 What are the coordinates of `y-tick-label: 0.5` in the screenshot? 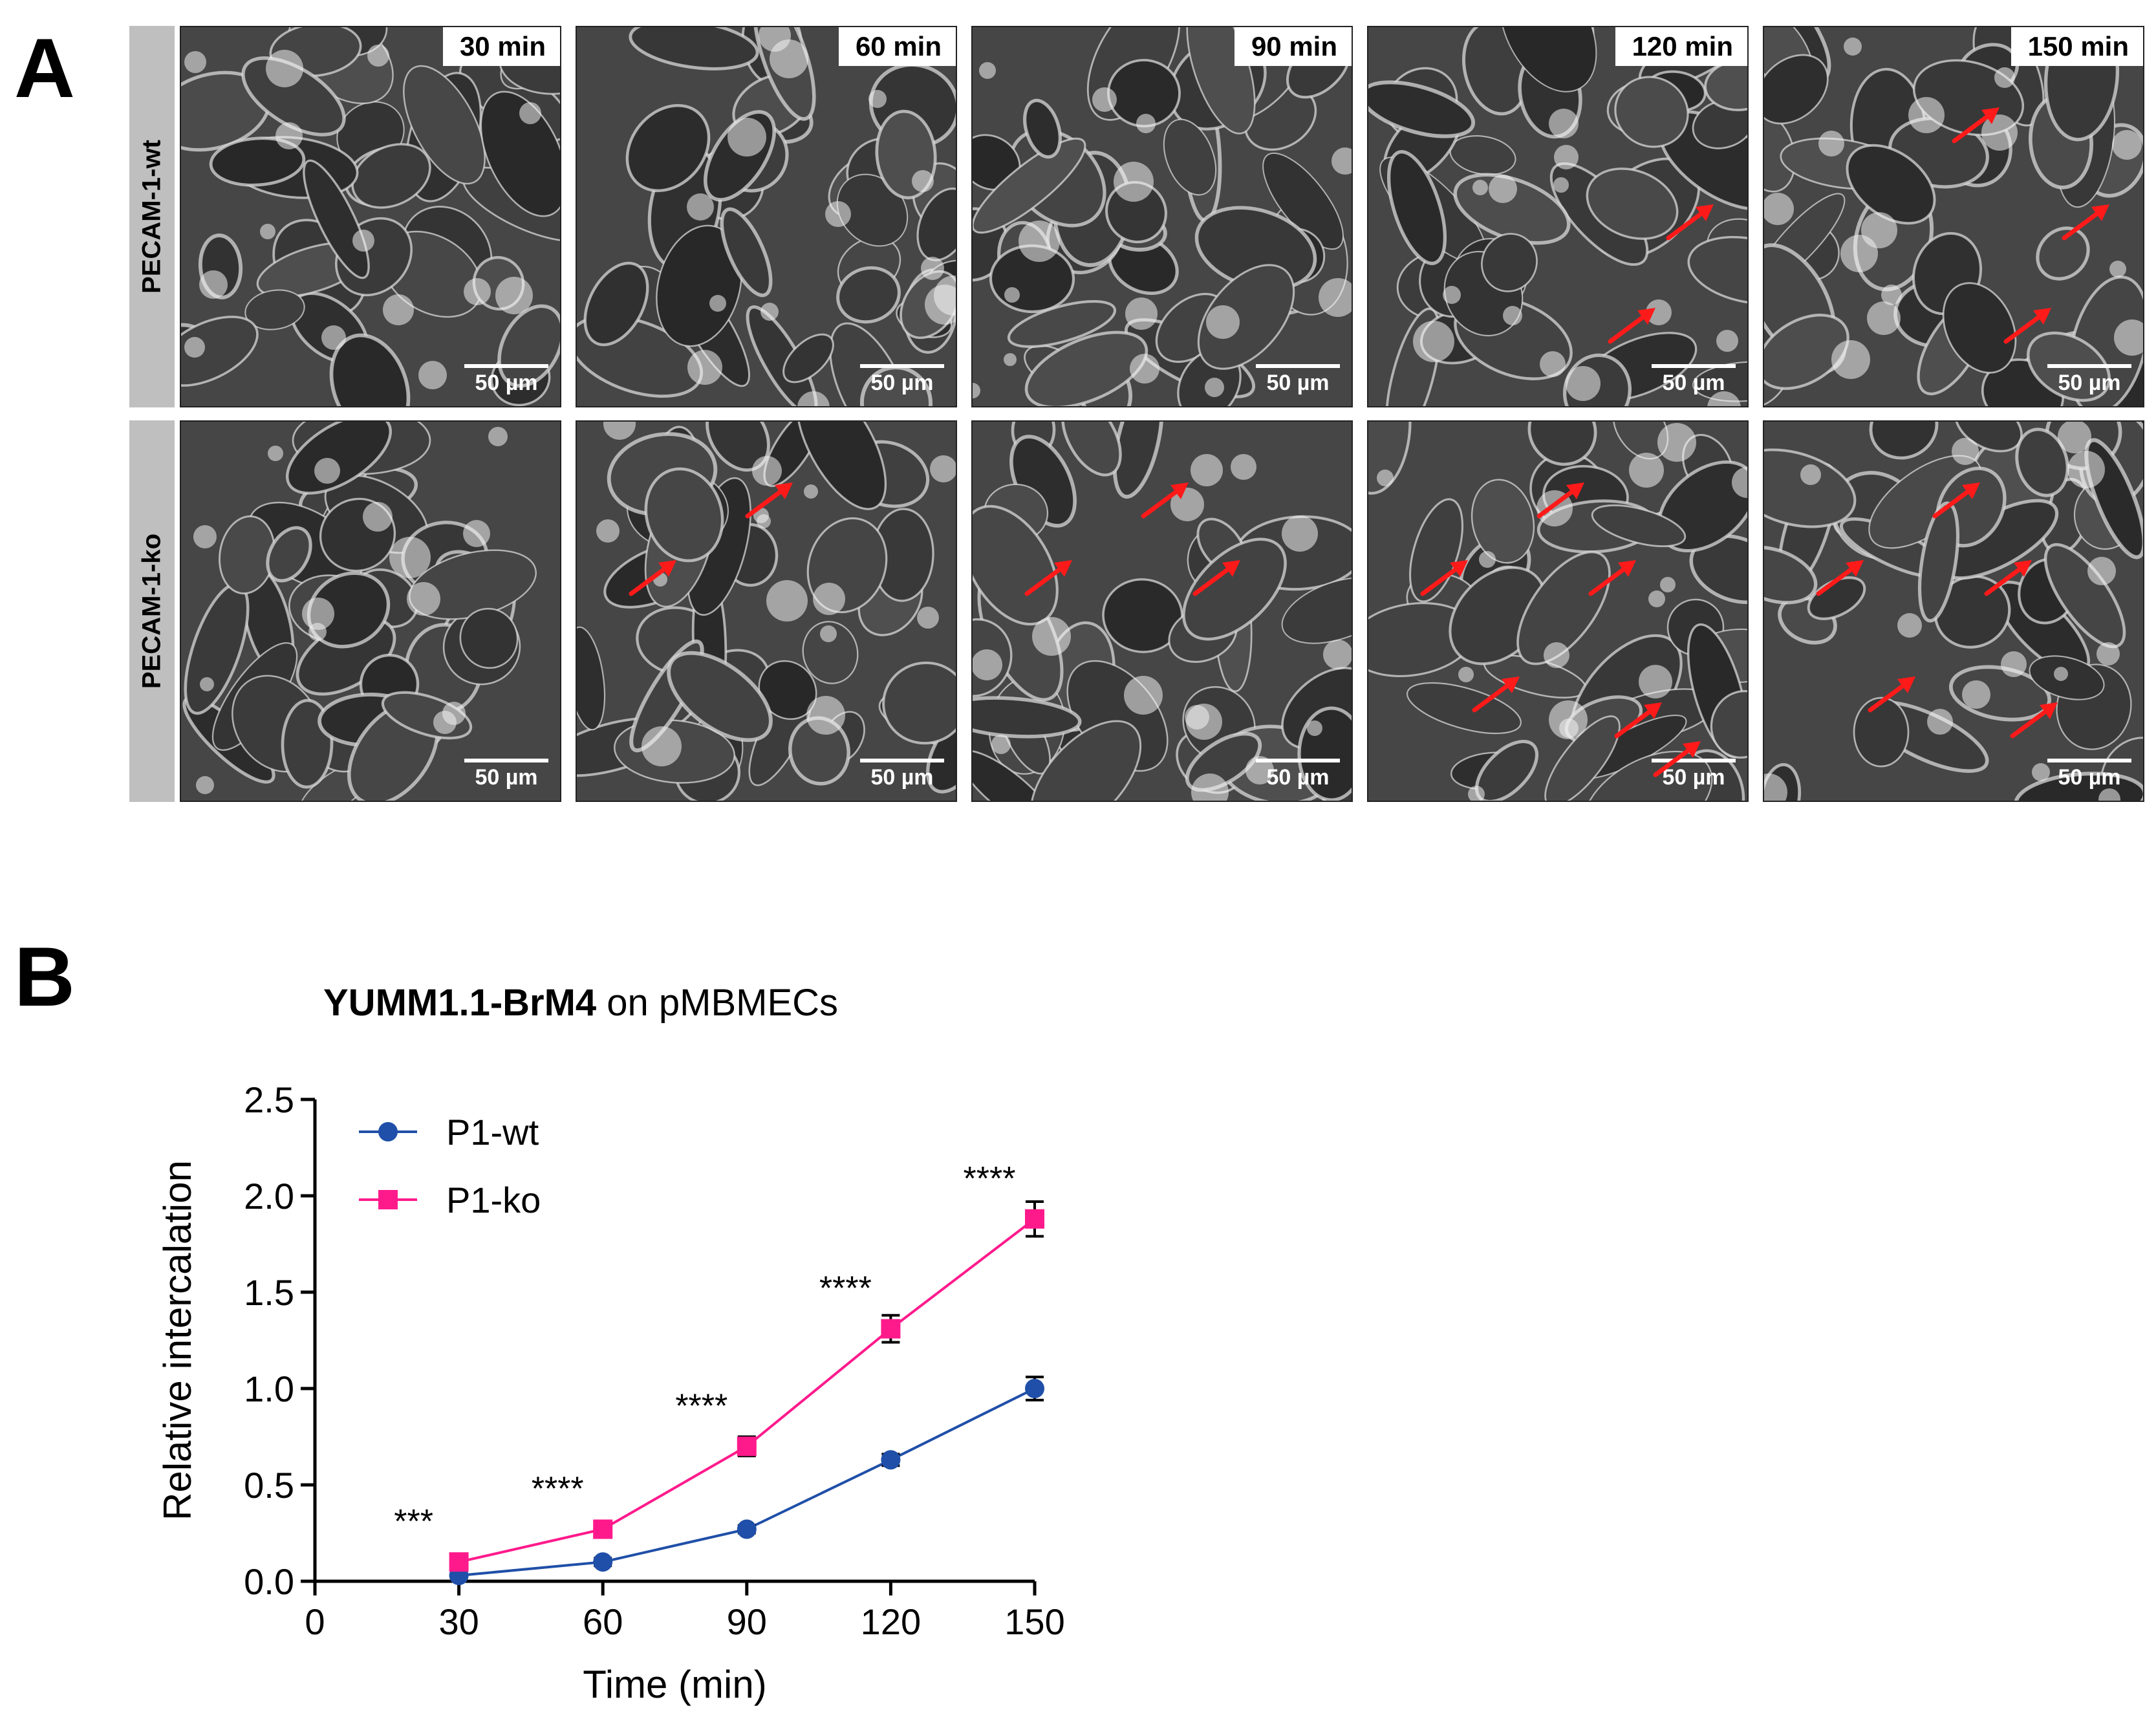 It's located at (269, 1485).